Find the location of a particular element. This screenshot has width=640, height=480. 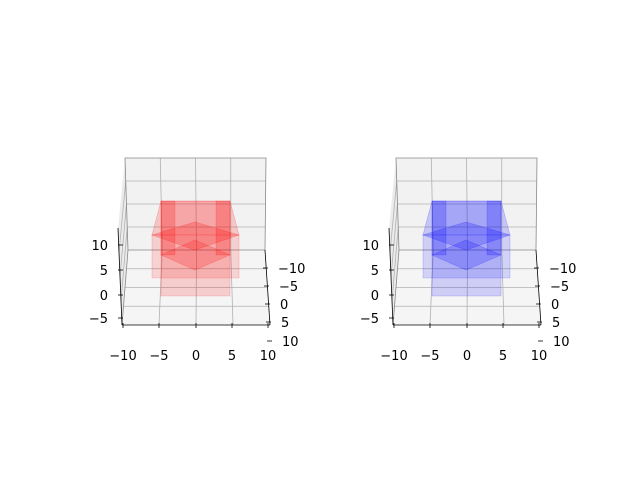

chart-panel-2: −5 0 5 10 −10 −5 0 5 10 −10 −5 0 5 10 is located at coordinates (468, 260).